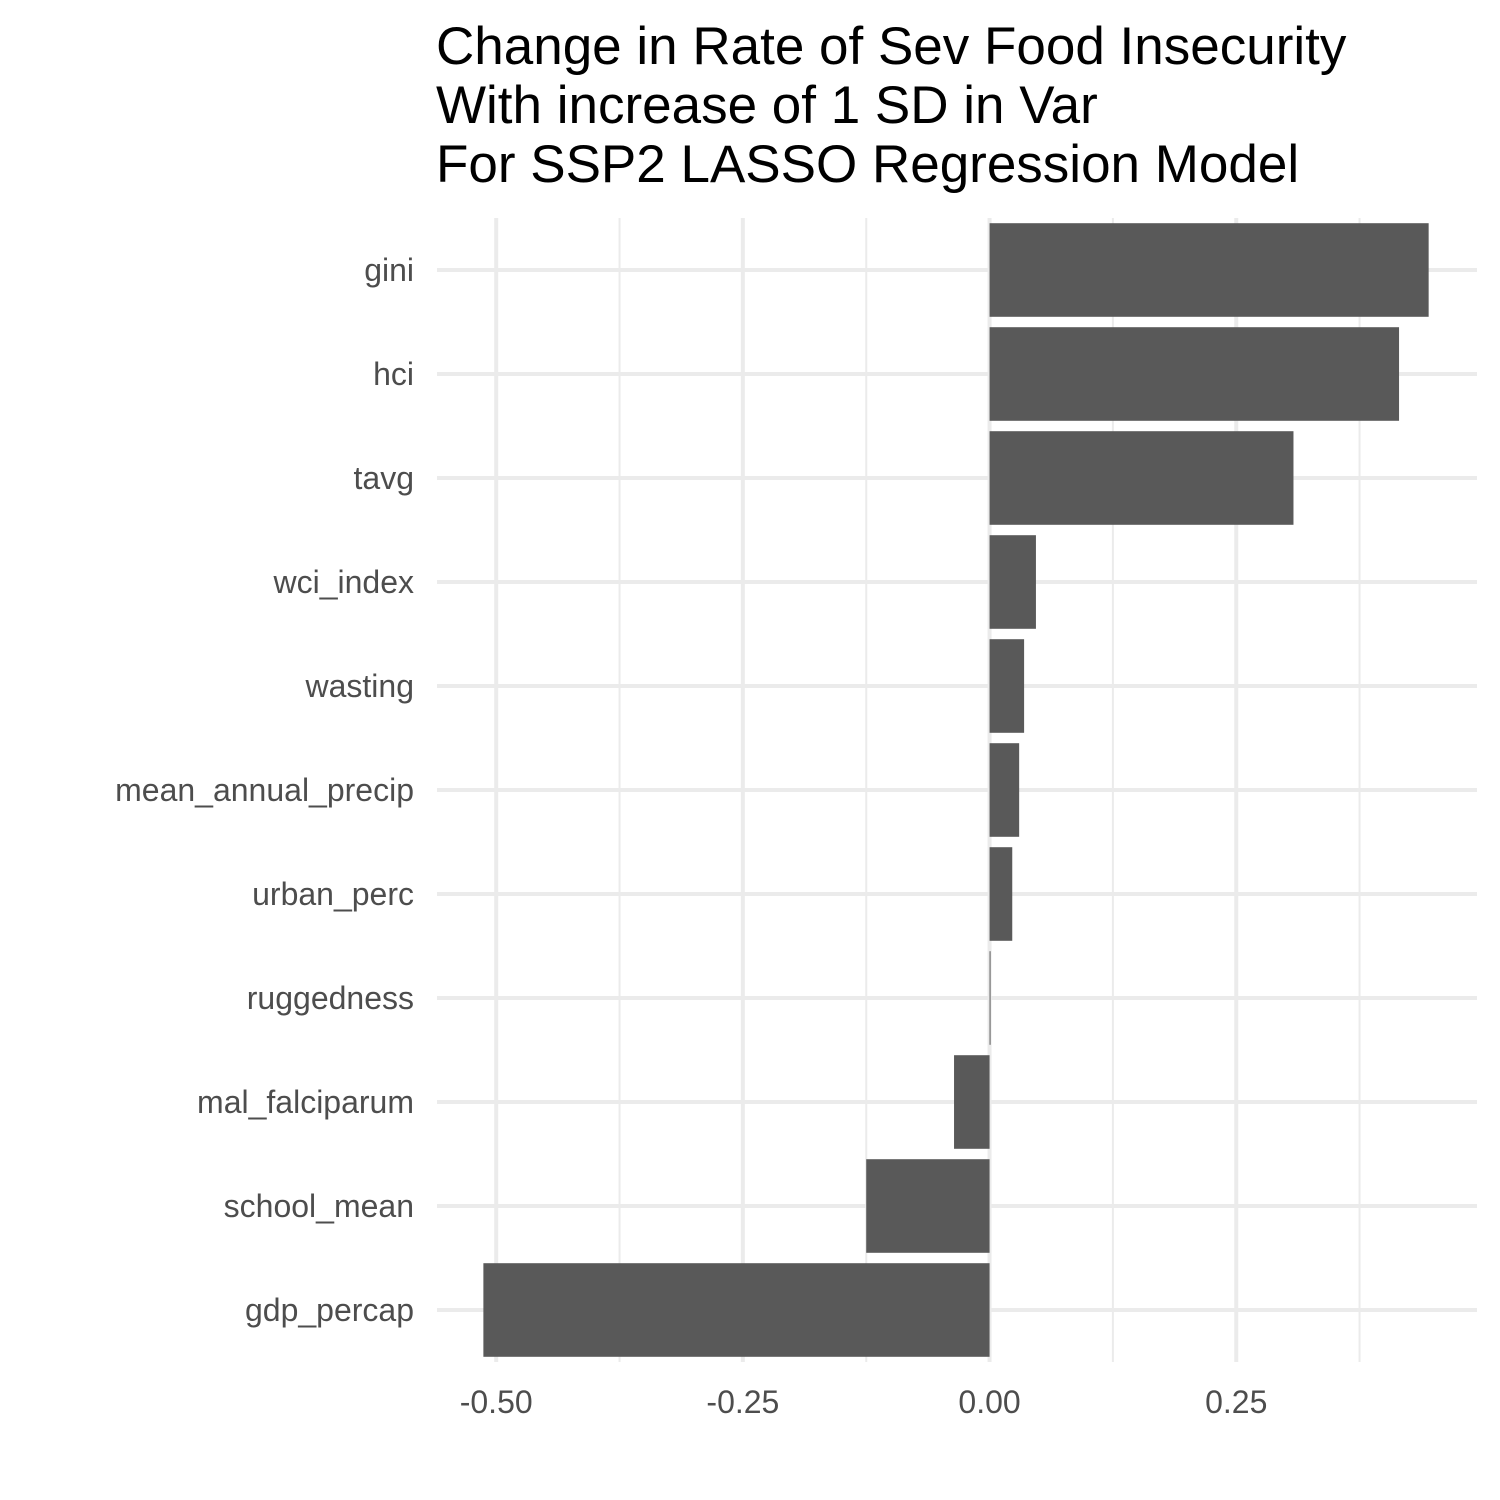 This screenshot has height=1500, width=1500. What do you see at coordinates (767, 105) in the screenshot?
I see `chart-title-line-2: With increase of 1 SD in Var` at bounding box center [767, 105].